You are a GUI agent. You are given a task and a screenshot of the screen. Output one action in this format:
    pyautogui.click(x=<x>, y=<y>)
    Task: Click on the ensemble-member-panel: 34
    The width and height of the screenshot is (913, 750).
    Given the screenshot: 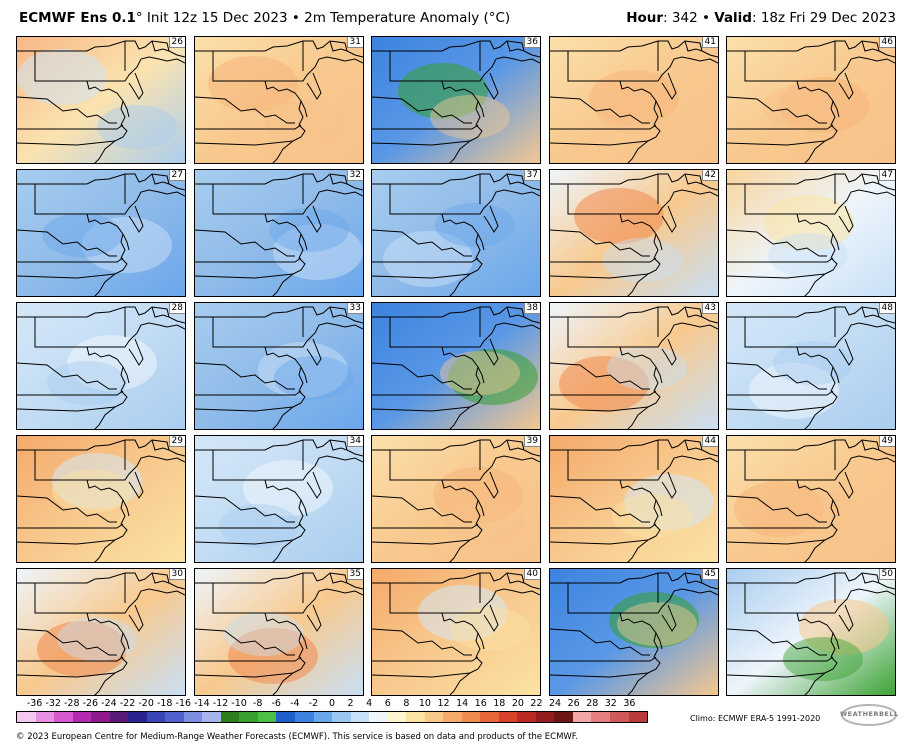 What is the action you would take?
    pyautogui.click(x=279, y=499)
    